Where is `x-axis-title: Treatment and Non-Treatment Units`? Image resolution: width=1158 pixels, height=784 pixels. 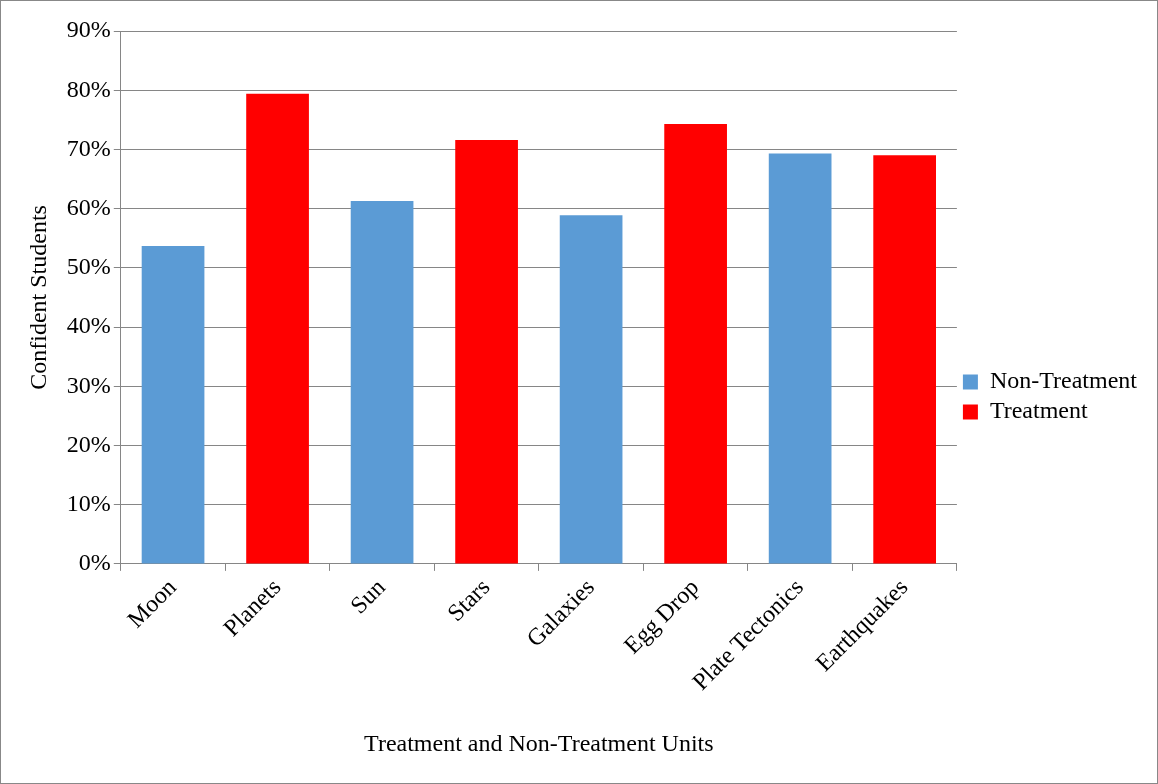 x-axis-title: Treatment and Non-Treatment Units is located at coordinates (539, 742).